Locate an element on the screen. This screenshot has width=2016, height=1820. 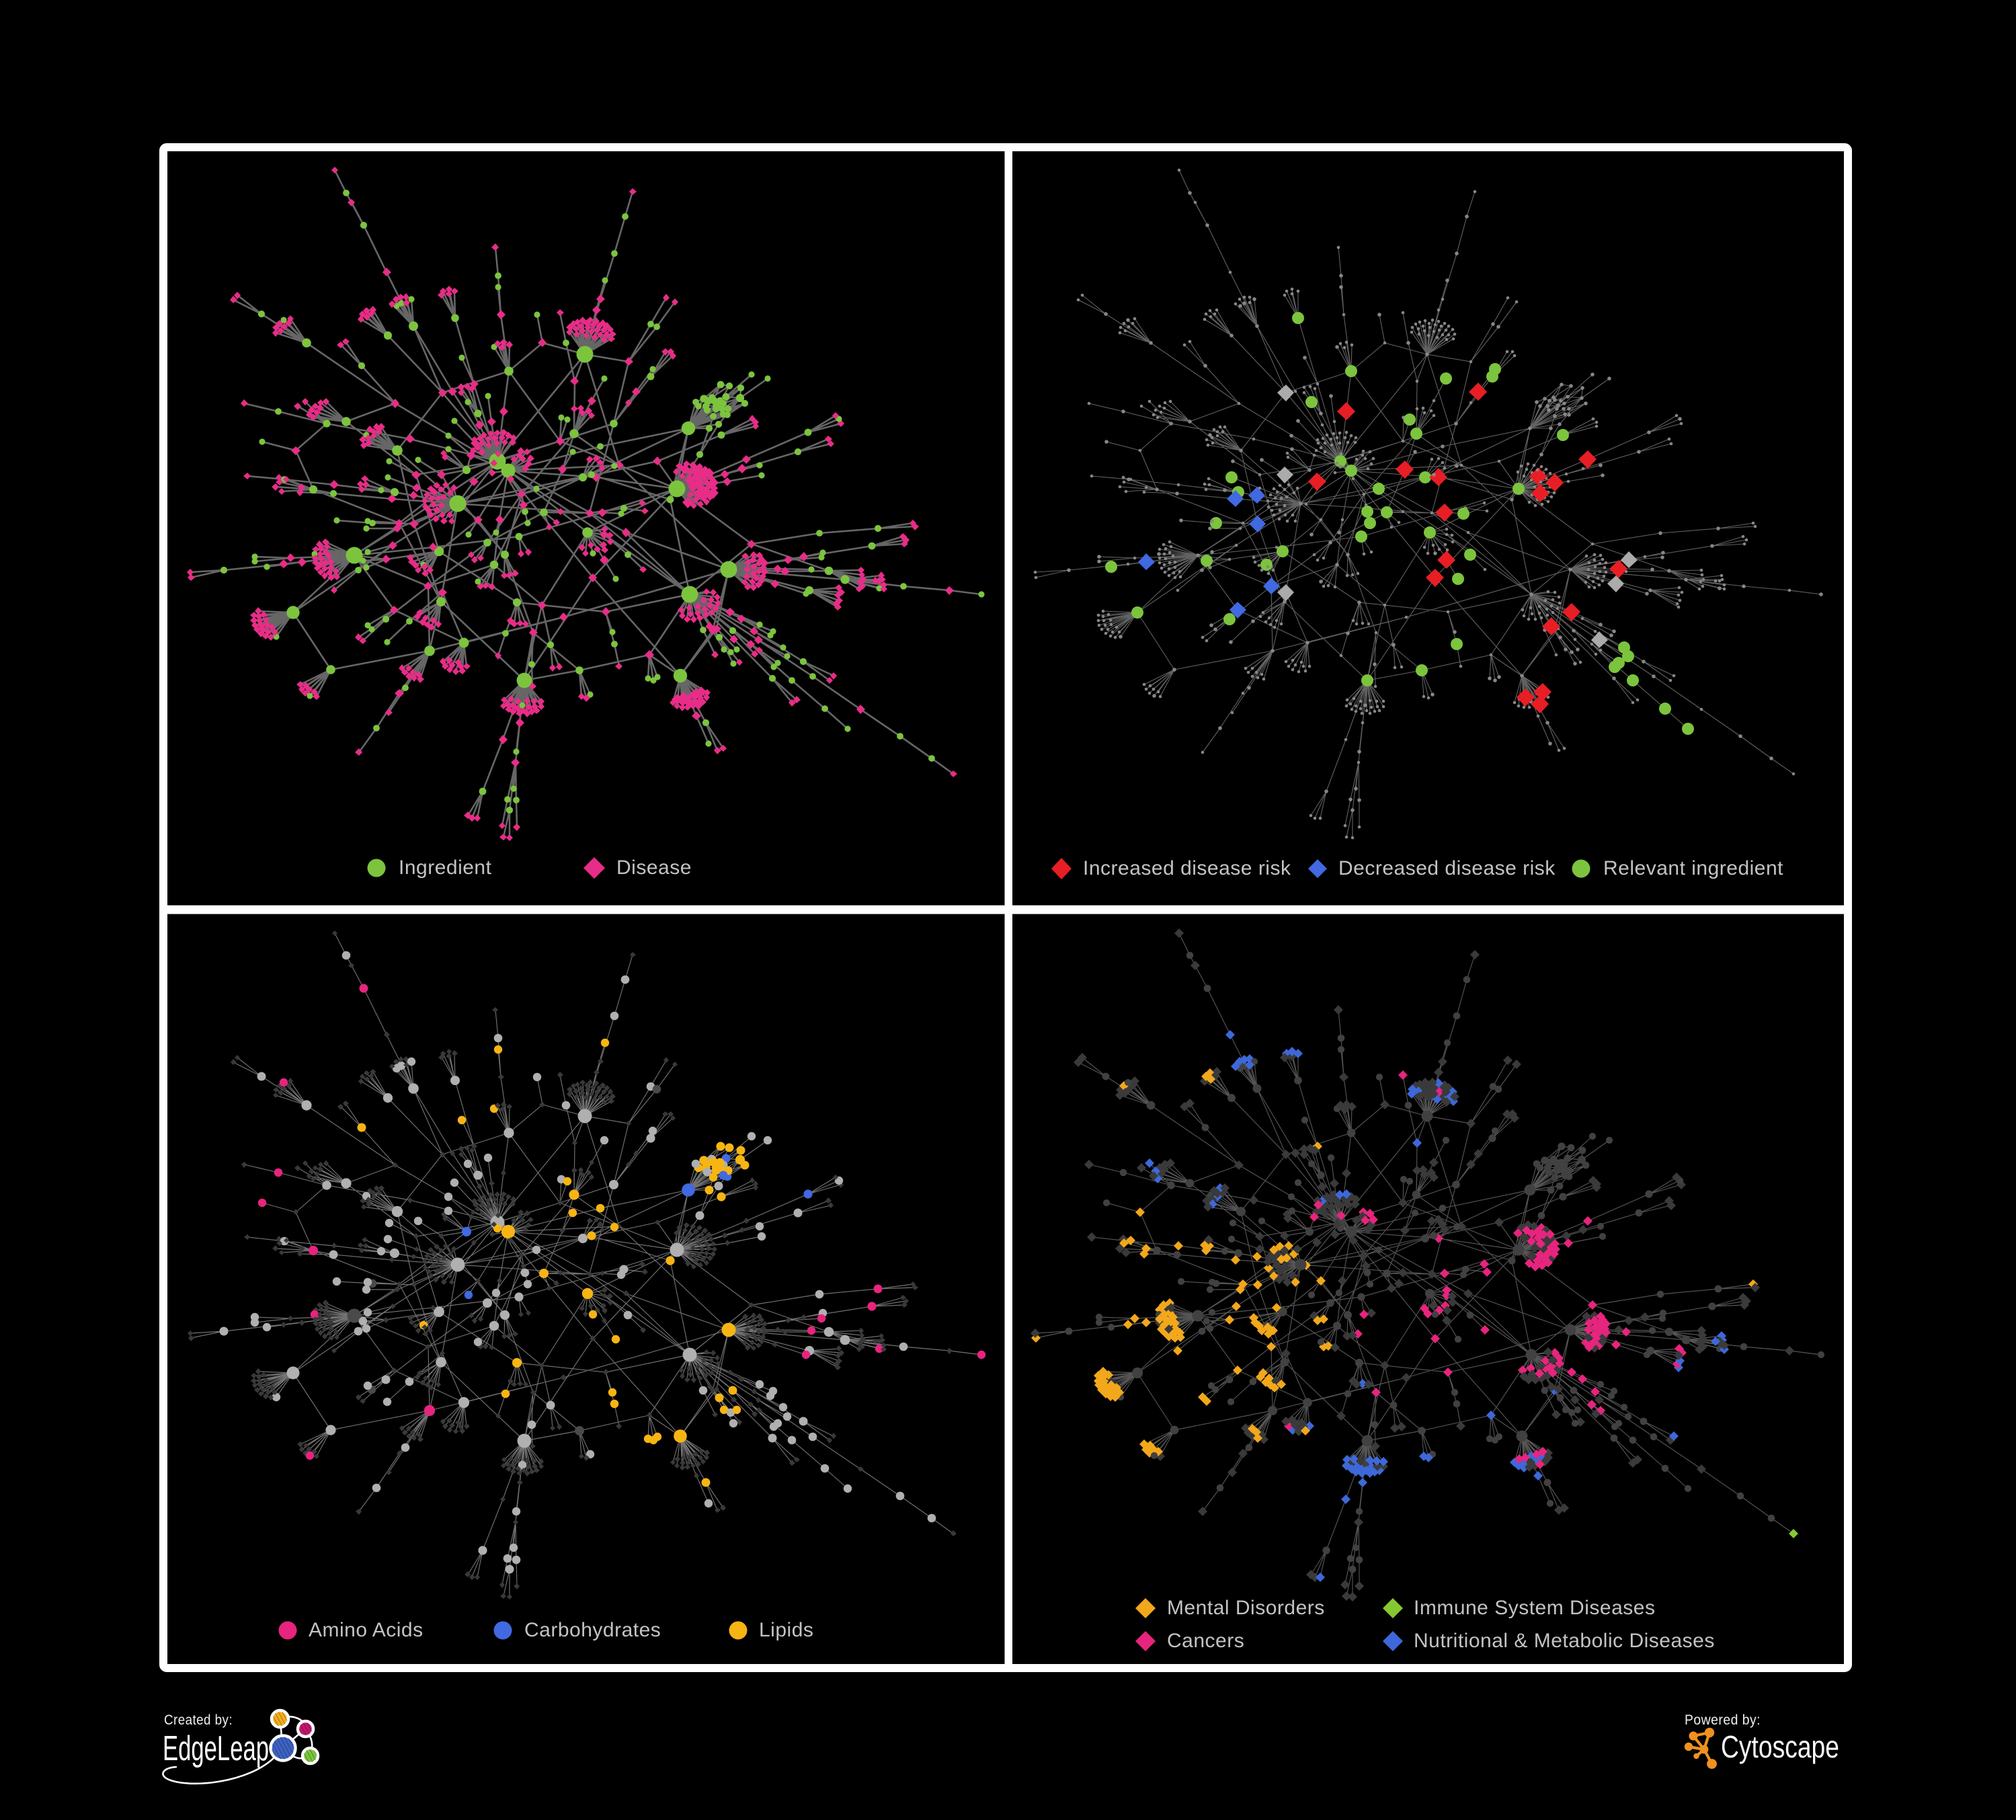
svg-text: Amino Acids is located at coordinates (366, 1630).